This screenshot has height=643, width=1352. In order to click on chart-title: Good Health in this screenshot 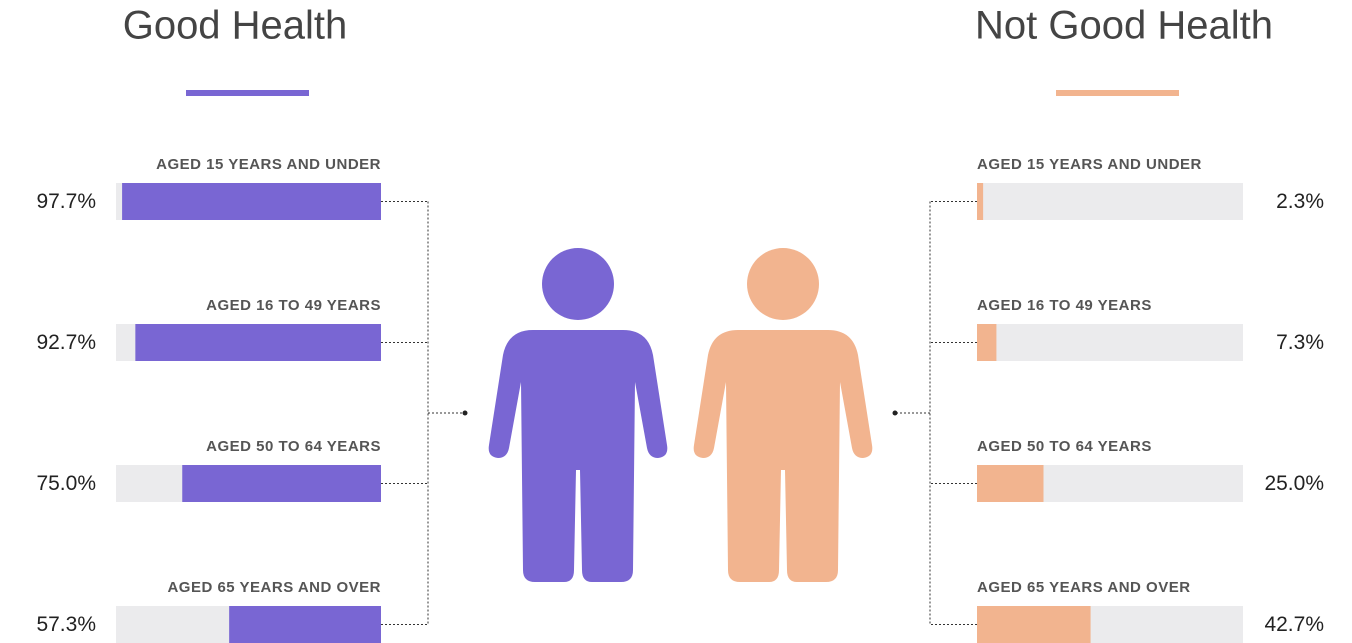, I will do `click(235, 26)`.